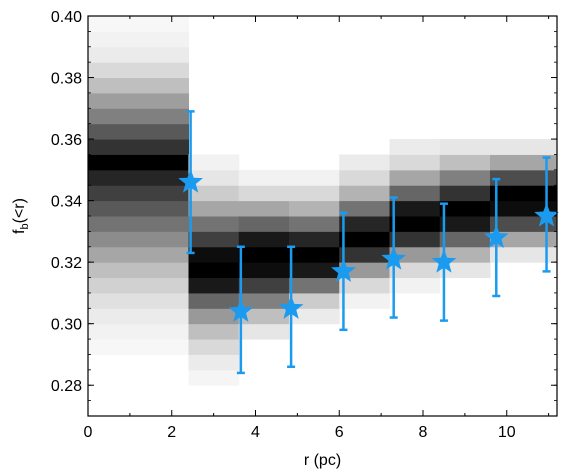 The width and height of the screenshot is (570, 475). What do you see at coordinates (423, 432) in the screenshot?
I see `x-tick-label-4: 8` at bounding box center [423, 432].